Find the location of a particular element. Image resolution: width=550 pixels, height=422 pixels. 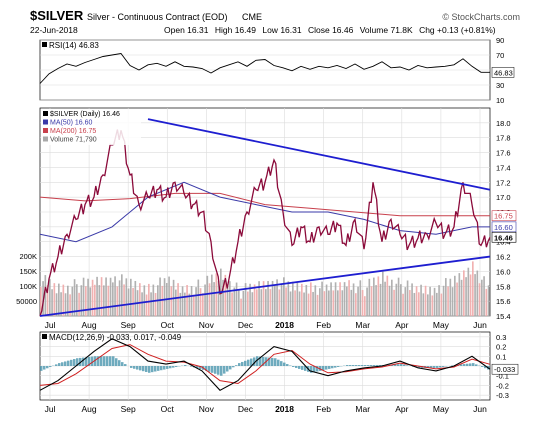

price-value-tag is located at coordinates (504, 216).